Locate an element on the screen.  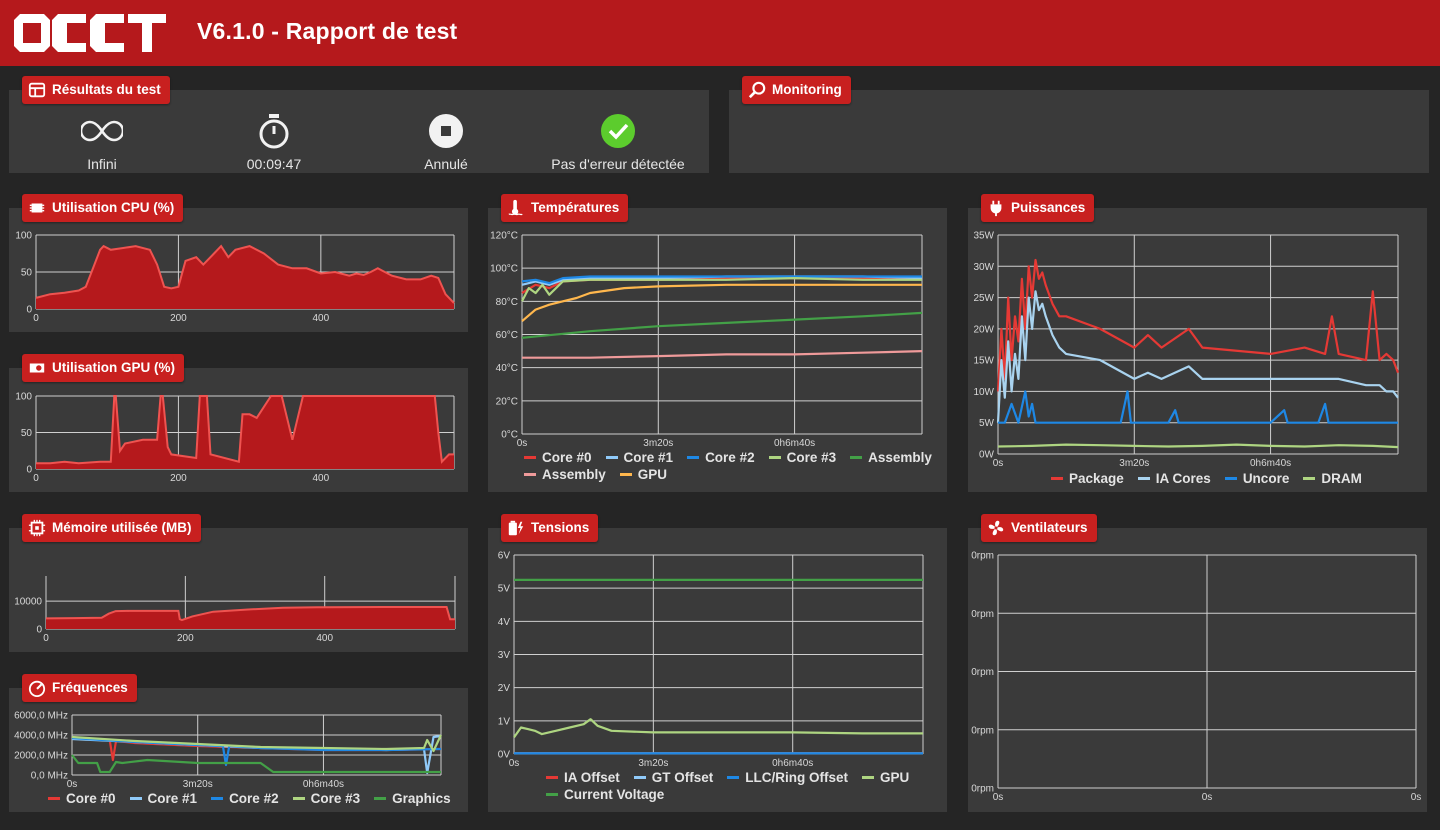
result-duration: Infini is located at coordinates (102, 142).